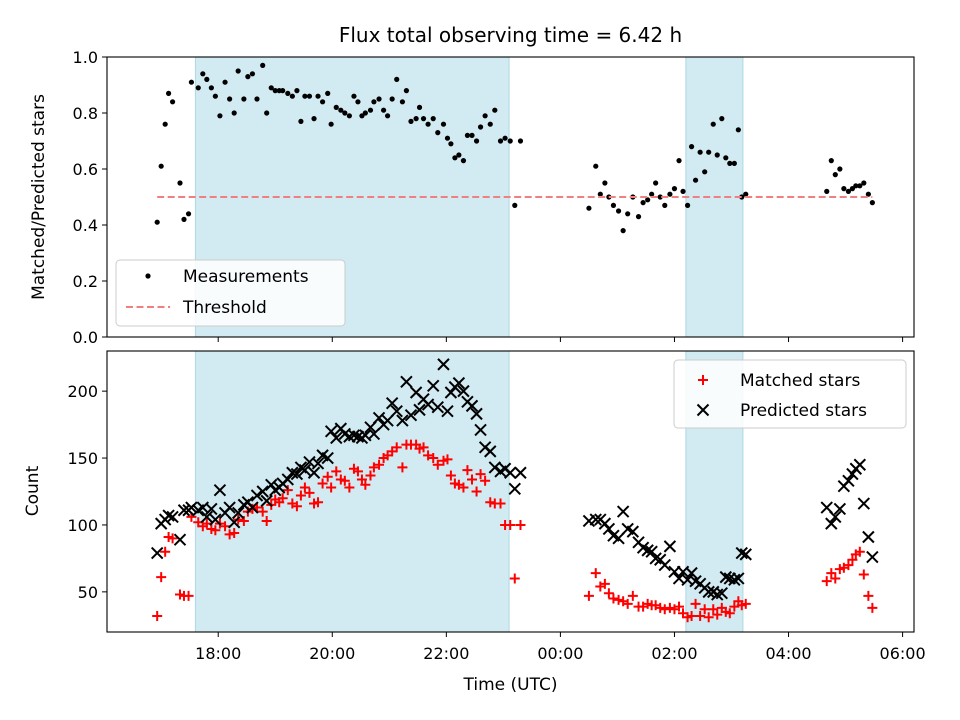  I want to click on x-tick-label: 20:00, so click(332, 653).